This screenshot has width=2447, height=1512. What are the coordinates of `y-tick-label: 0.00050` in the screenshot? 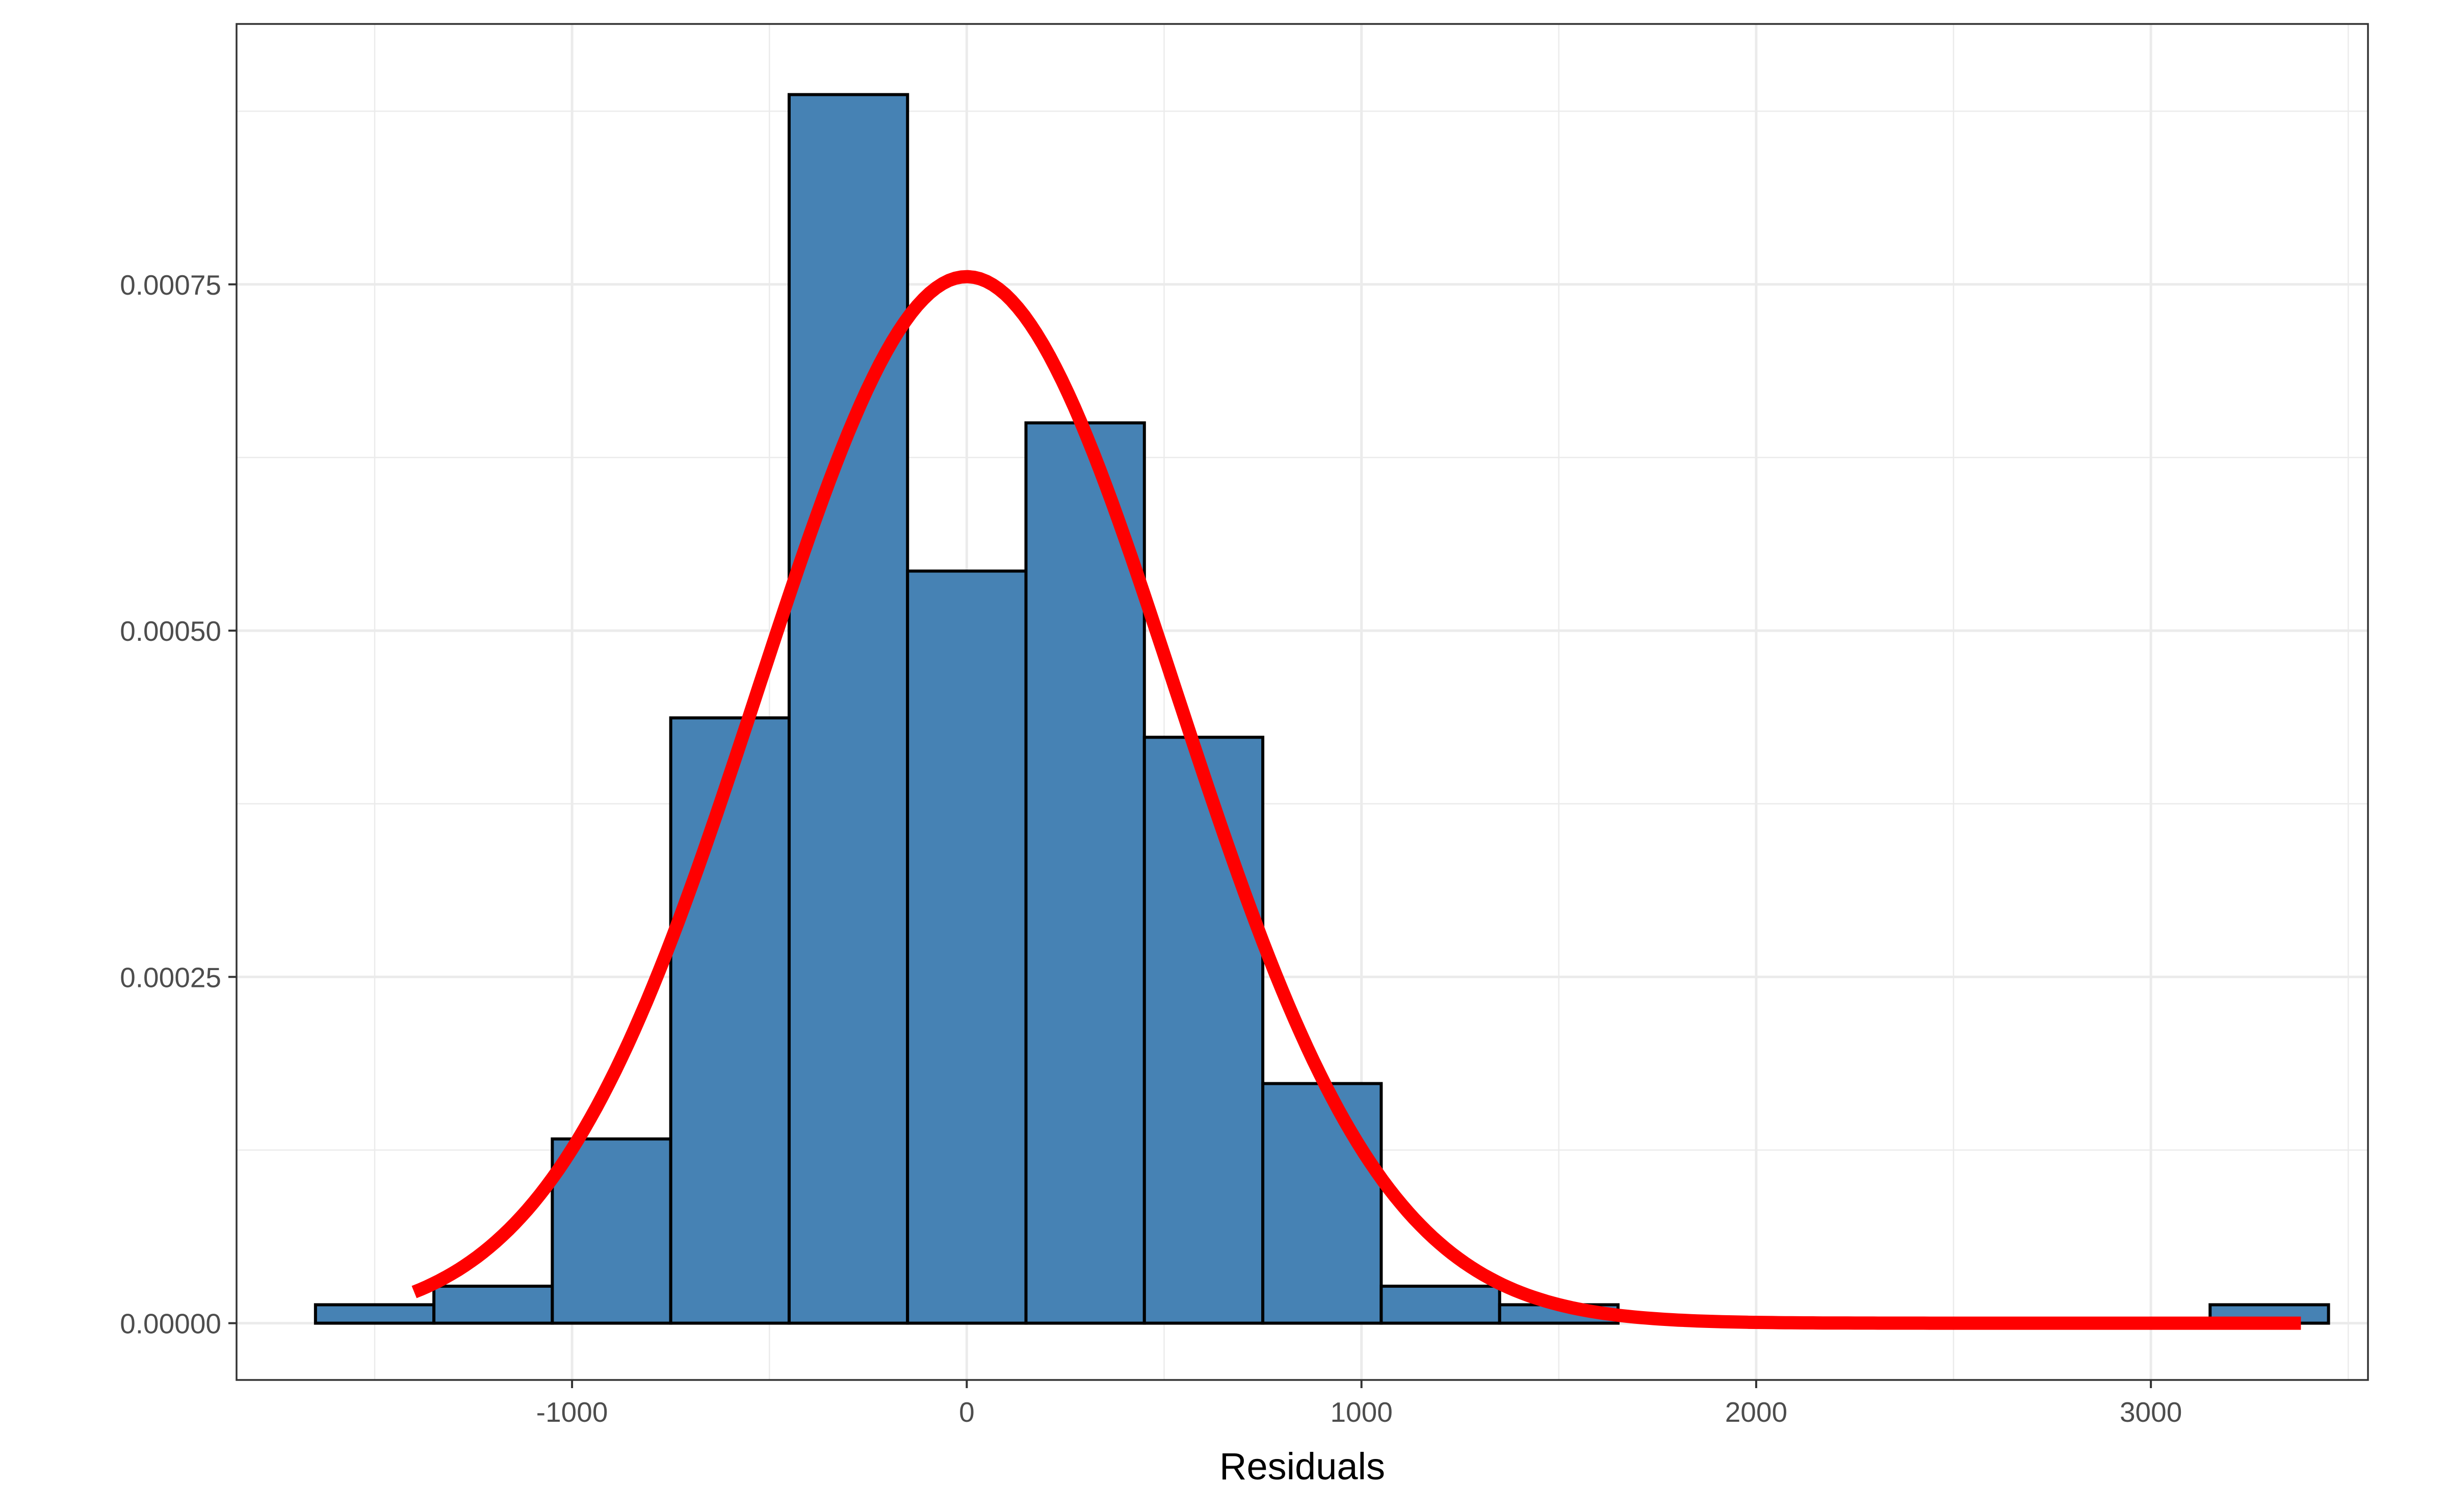 It's located at (170, 631).